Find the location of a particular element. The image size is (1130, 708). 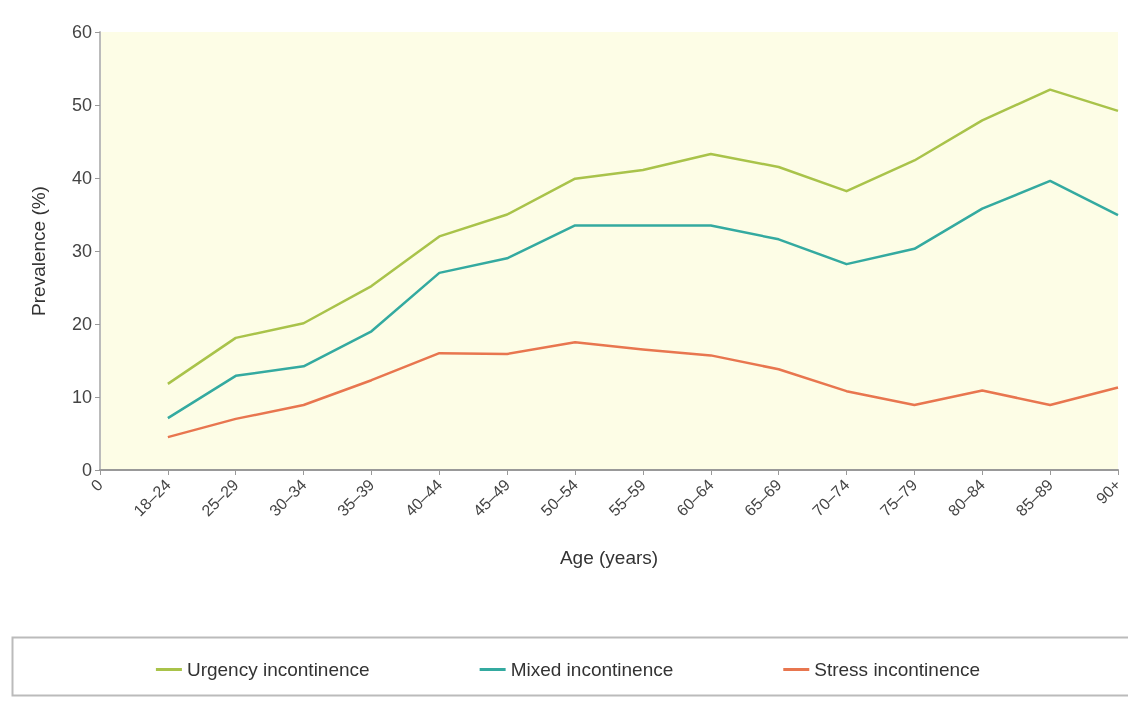

legend-label: Urgency incontinence is located at coordinates (278, 669).